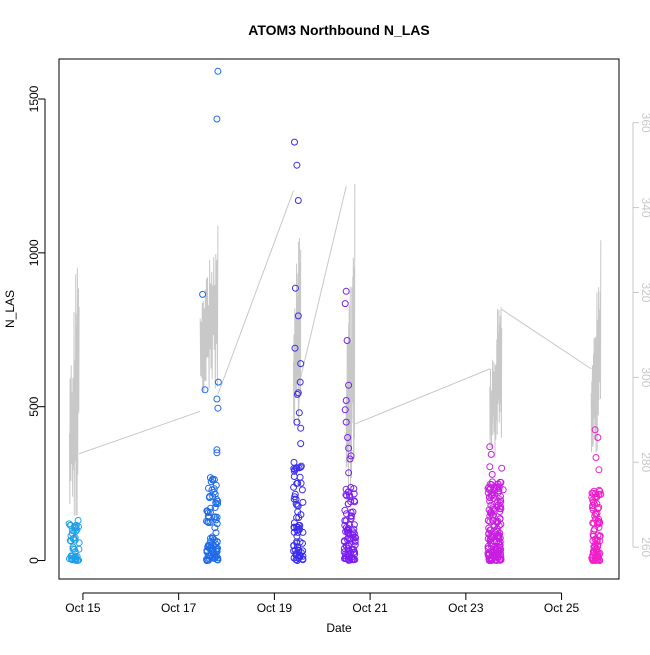 Image resolution: width=650 pixels, height=655 pixels. Describe the element at coordinates (644, 123) in the screenshot. I see `y-right-tick-label: 360` at that location.